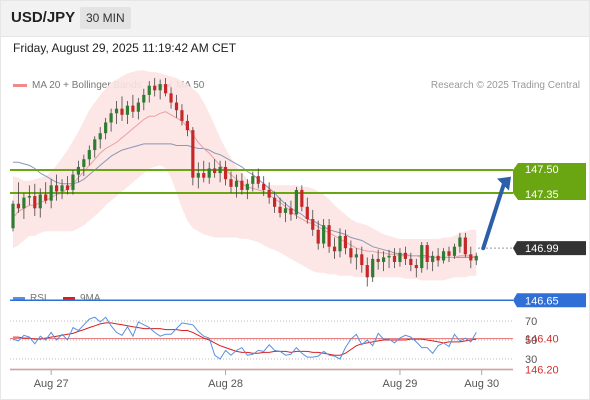 The image size is (590, 400). I want to click on rsi-tick-label: 50, so click(531, 341).